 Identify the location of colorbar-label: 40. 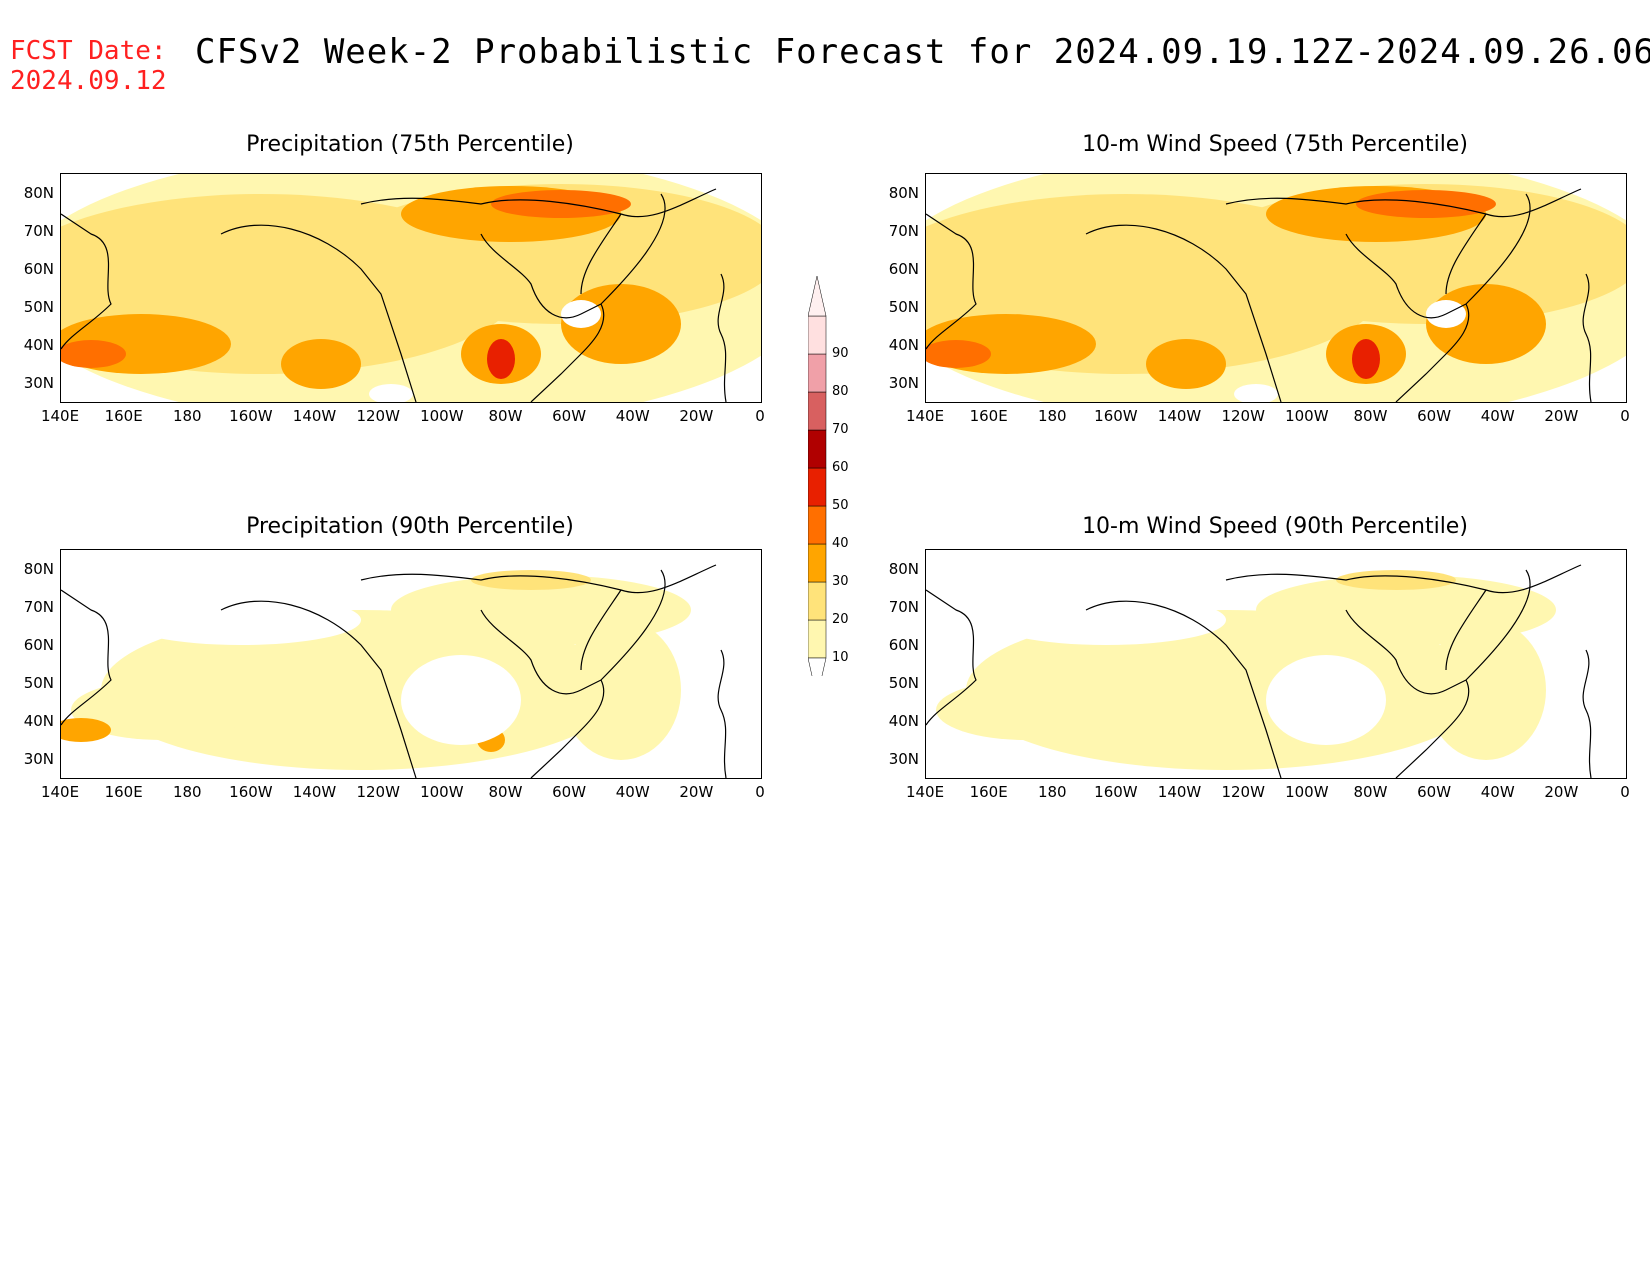
(840, 543).